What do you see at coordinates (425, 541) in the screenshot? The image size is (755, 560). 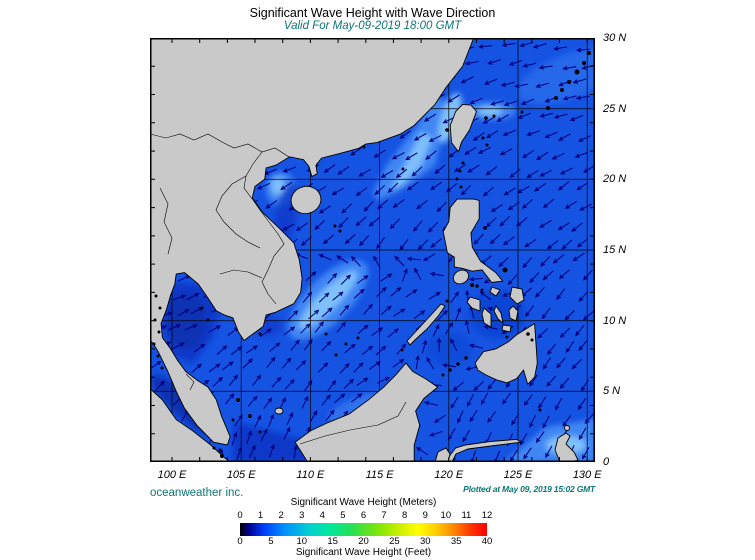 I see `feet-tick-label: 30` at bounding box center [425, 541].